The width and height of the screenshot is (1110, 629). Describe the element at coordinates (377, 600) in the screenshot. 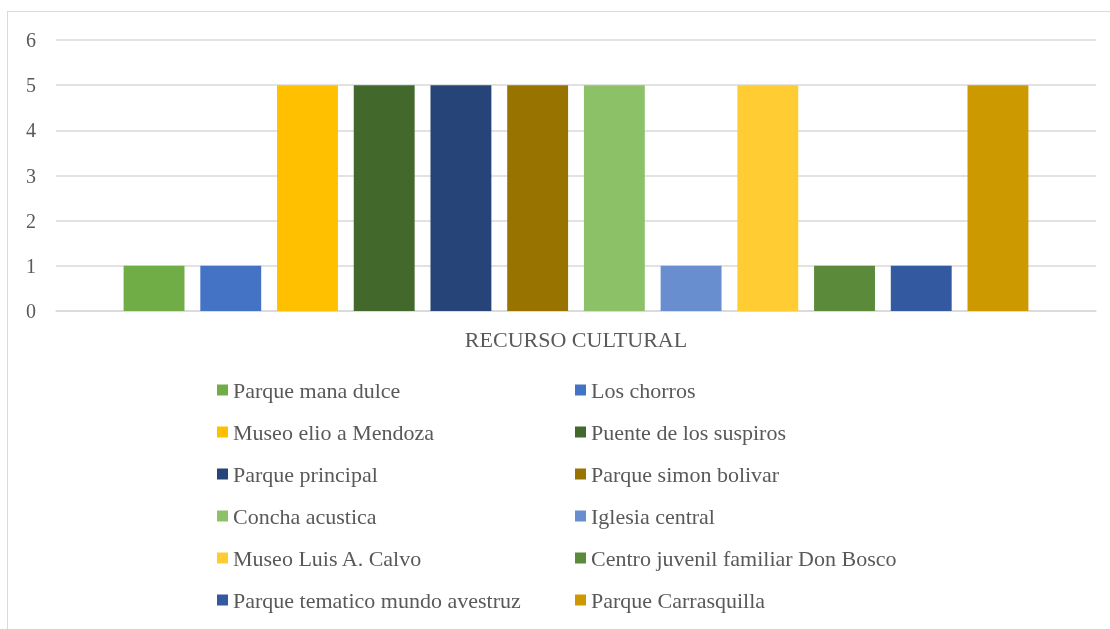

I see `legend-label: Parque tematico mundo avestruz` at that location.